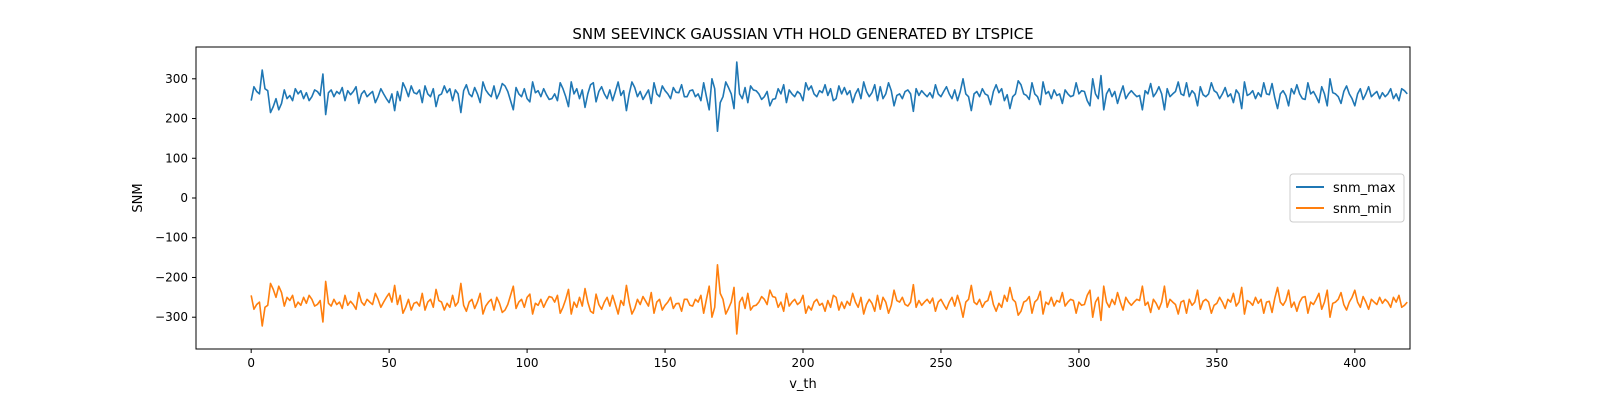 Image resolution: width=1600 pixels, height=400 pixels. Describe the element at coordinates (1354, 363) in the screenshot. I see `x-tick-label: 400` at that location.